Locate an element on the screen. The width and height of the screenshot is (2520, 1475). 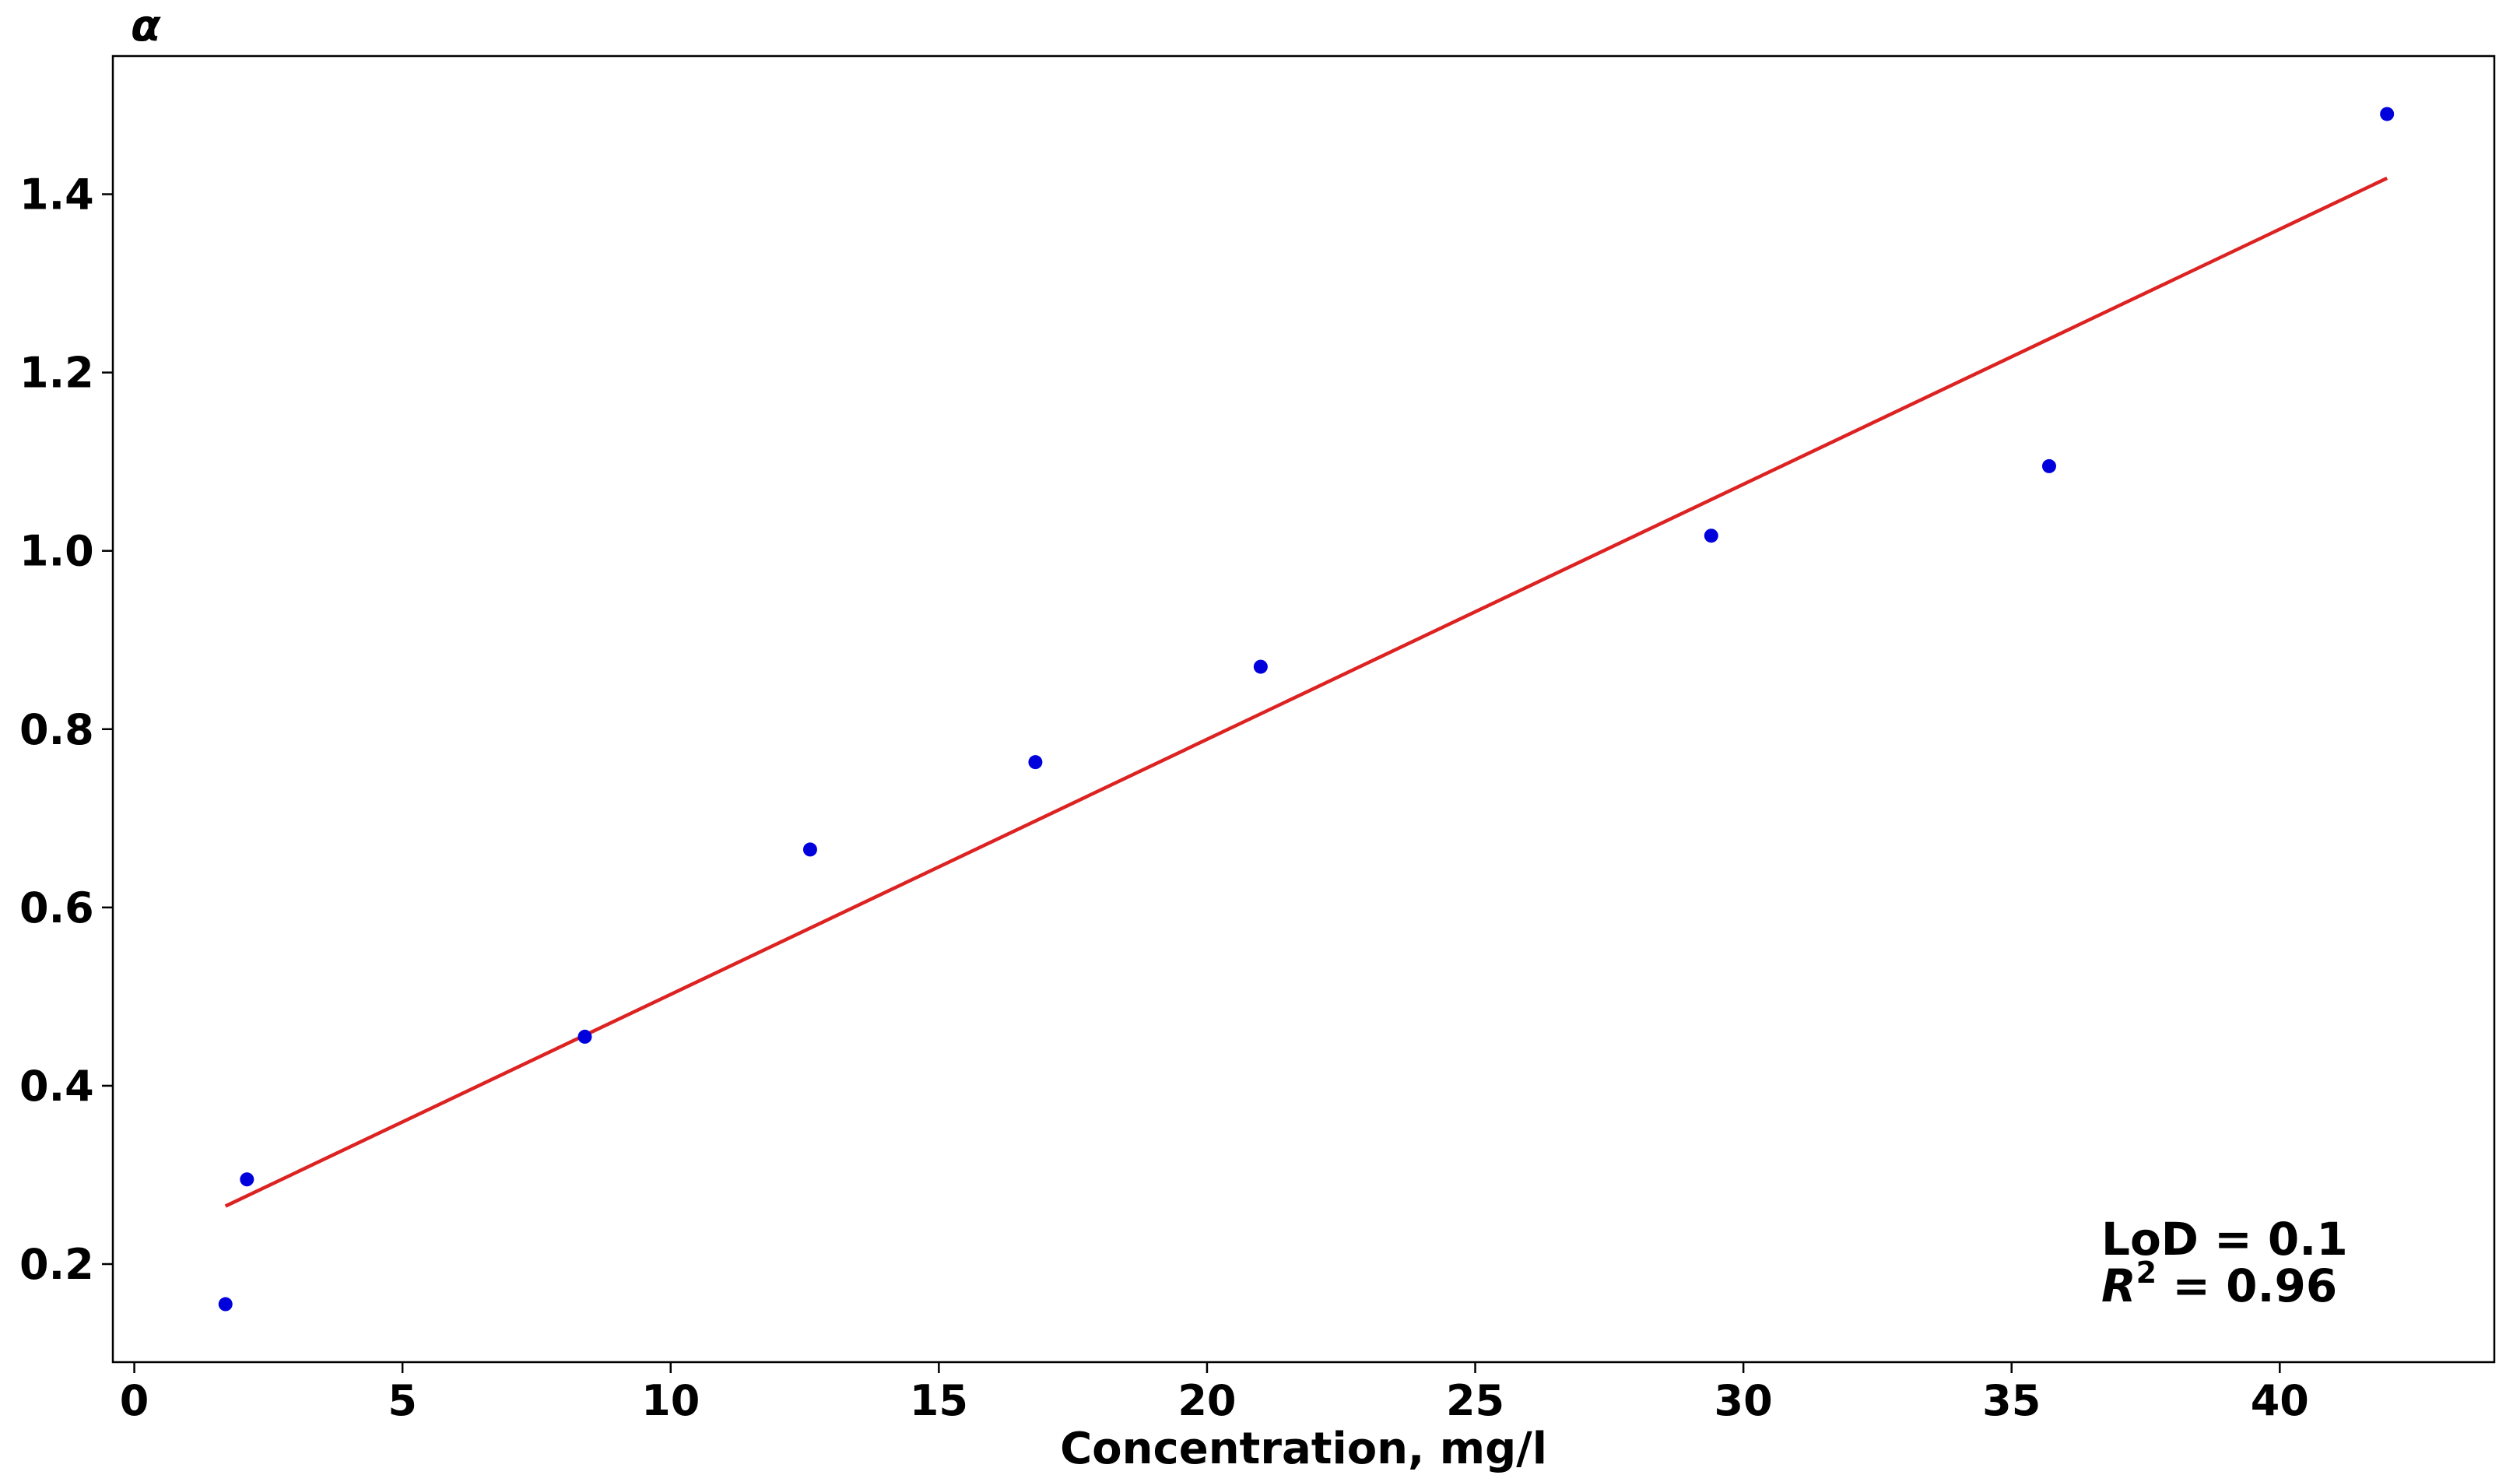
x-tick-label: 35 is located at coordinates (2011, 1400).